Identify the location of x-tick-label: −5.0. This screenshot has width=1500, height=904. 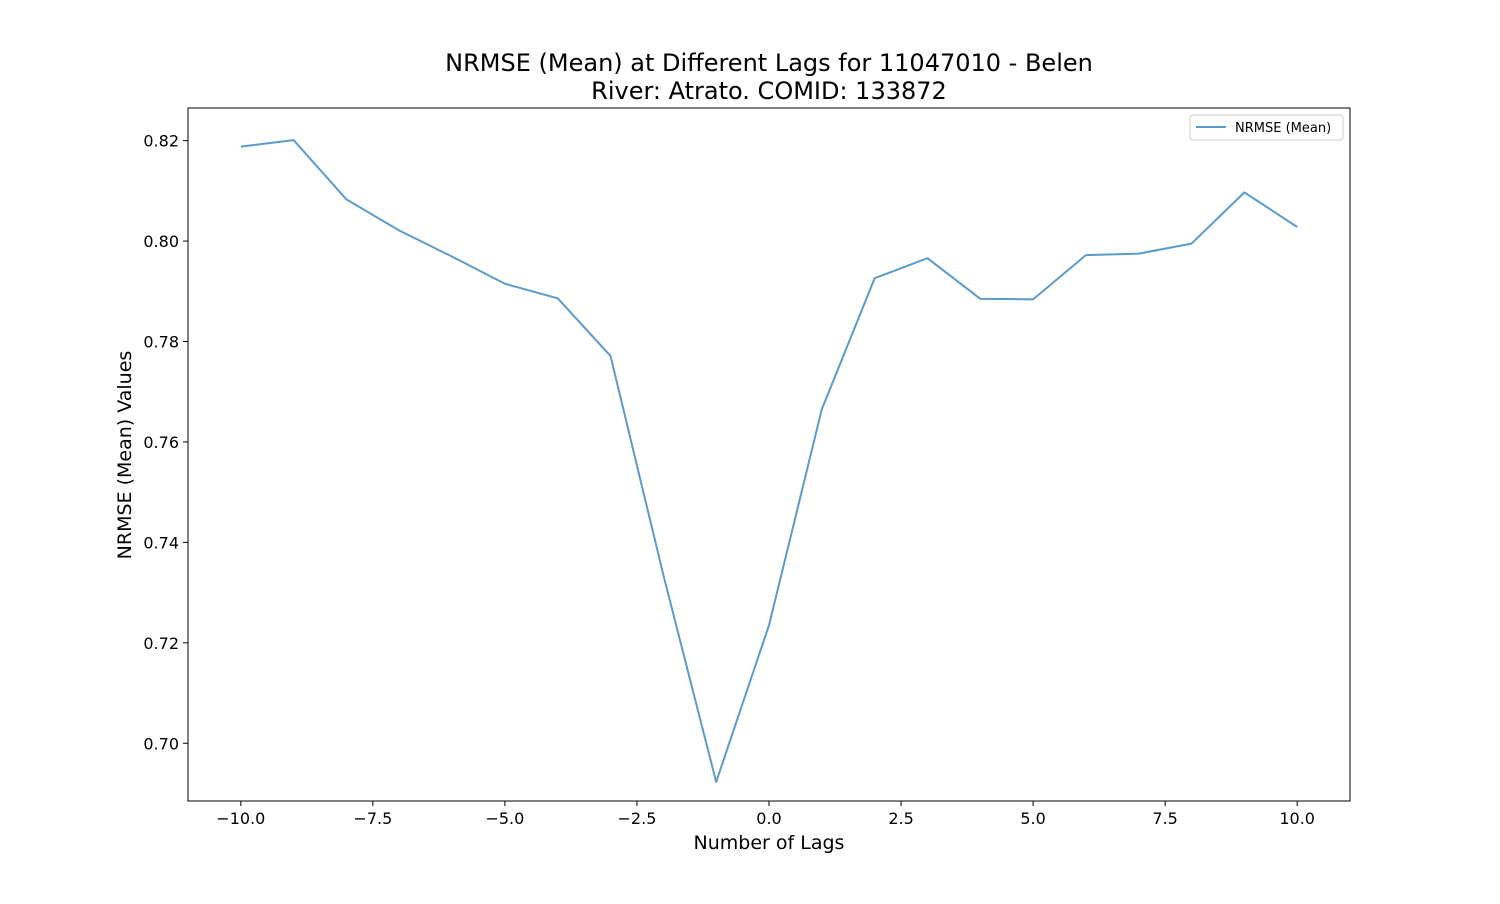
(504, 818).